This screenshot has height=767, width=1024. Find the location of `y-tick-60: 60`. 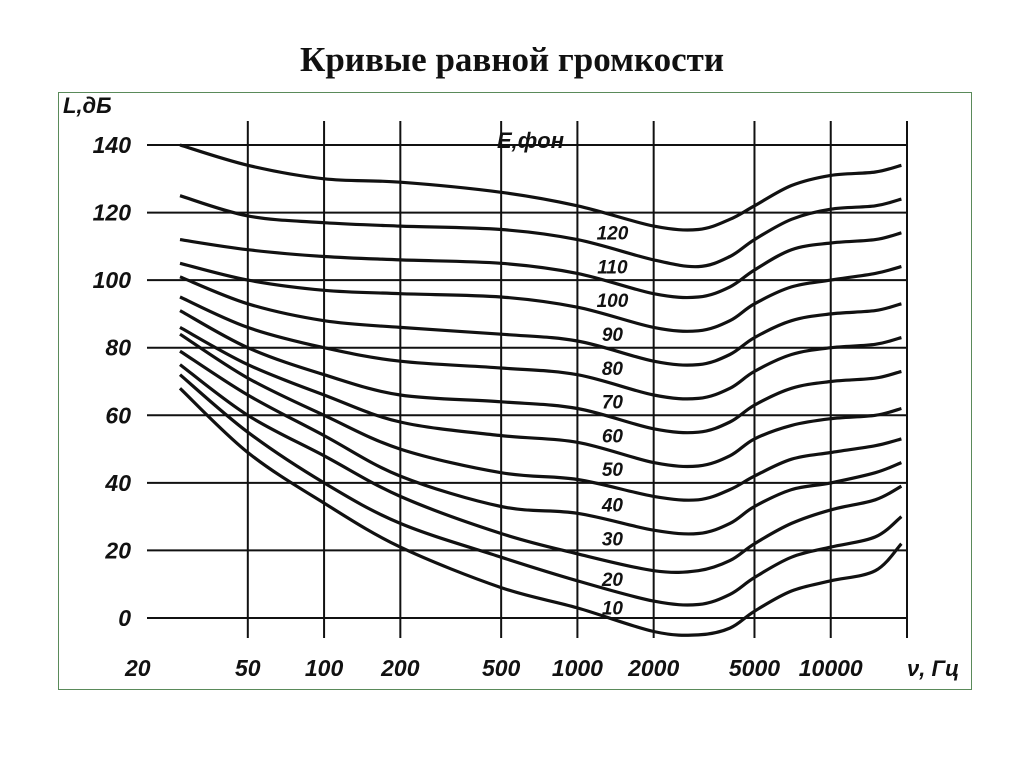

y-tick-60: 60 is located at coordinates (118, 415).